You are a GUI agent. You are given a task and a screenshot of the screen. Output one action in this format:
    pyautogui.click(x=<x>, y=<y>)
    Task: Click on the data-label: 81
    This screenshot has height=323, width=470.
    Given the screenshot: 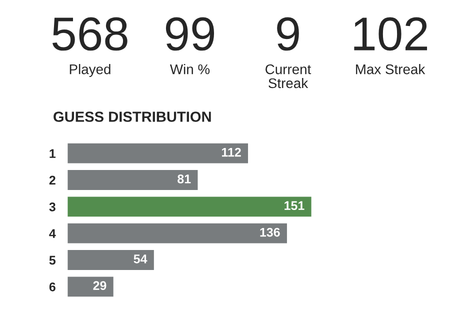 What is the action you would take?
    pyautogui.click(x=184, y=179)
    